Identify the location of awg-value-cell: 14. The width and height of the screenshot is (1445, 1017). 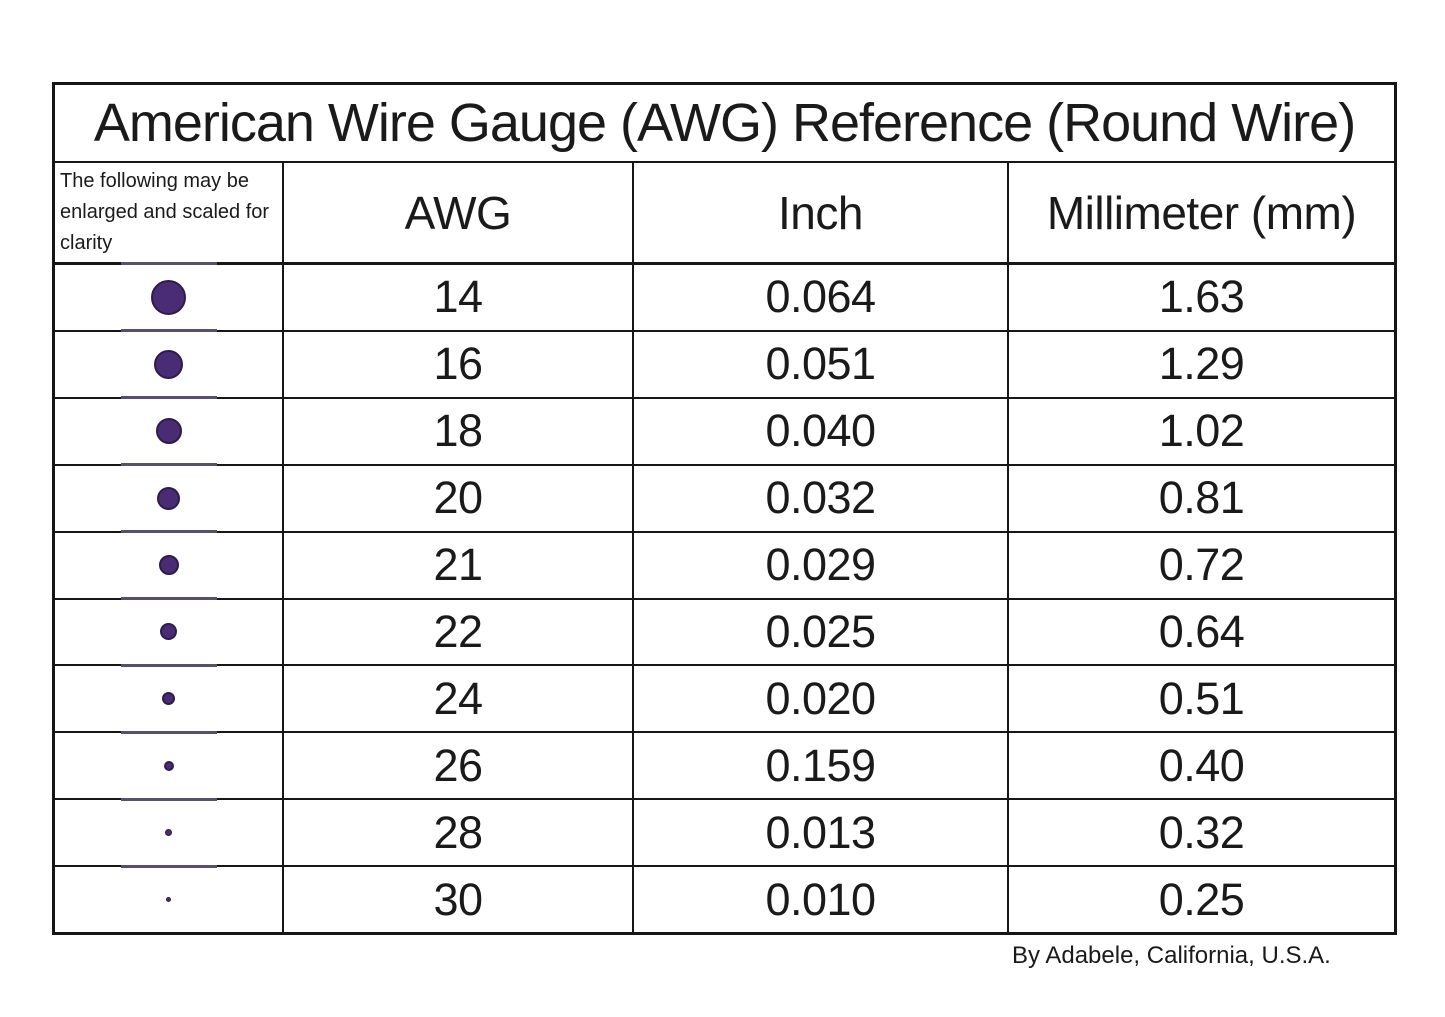
(459, 297).